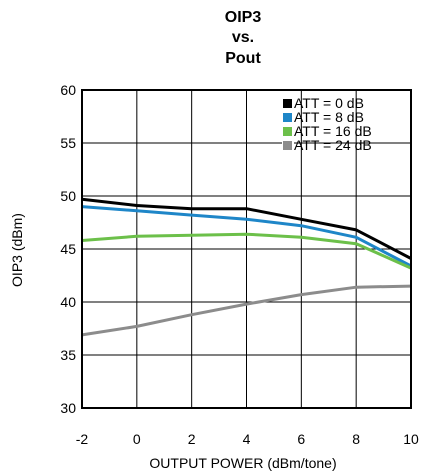 The height and width of the screenshot is (473, 425). Describe the element at coordinates (192, 439) in the screenshot. I see `x-tick-label: 2` at that location.